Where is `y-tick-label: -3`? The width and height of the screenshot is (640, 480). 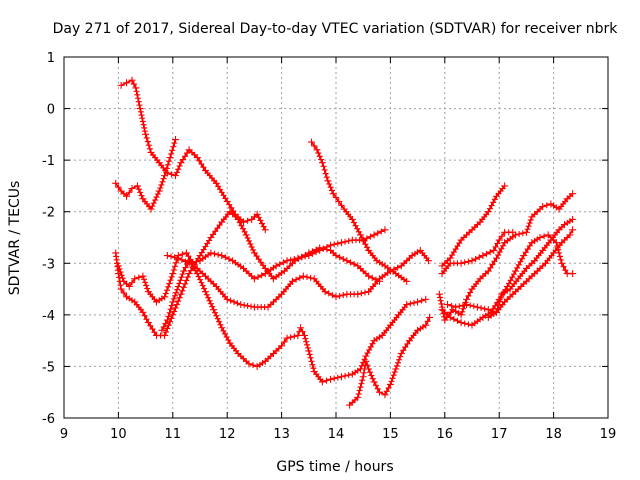 y-tick-label: -3 is located at coordinates (48, 264).